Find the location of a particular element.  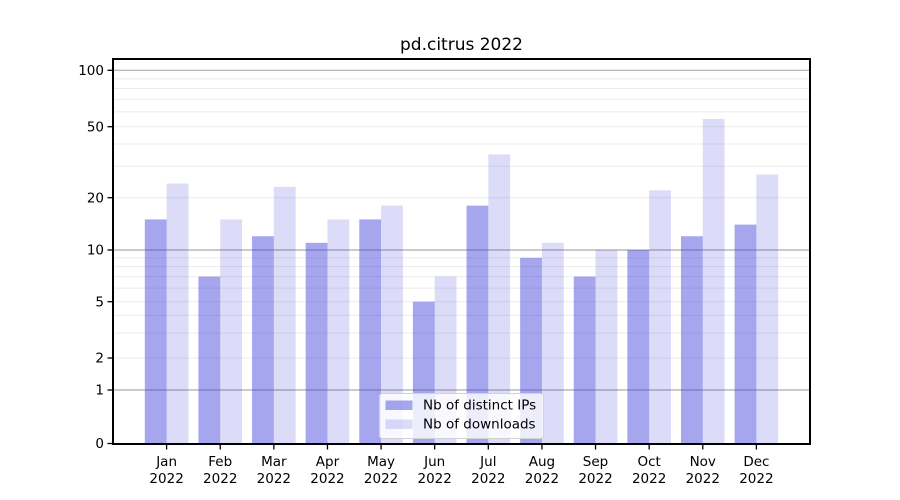

bar-ips-feb is located at coordinates (209, 360).